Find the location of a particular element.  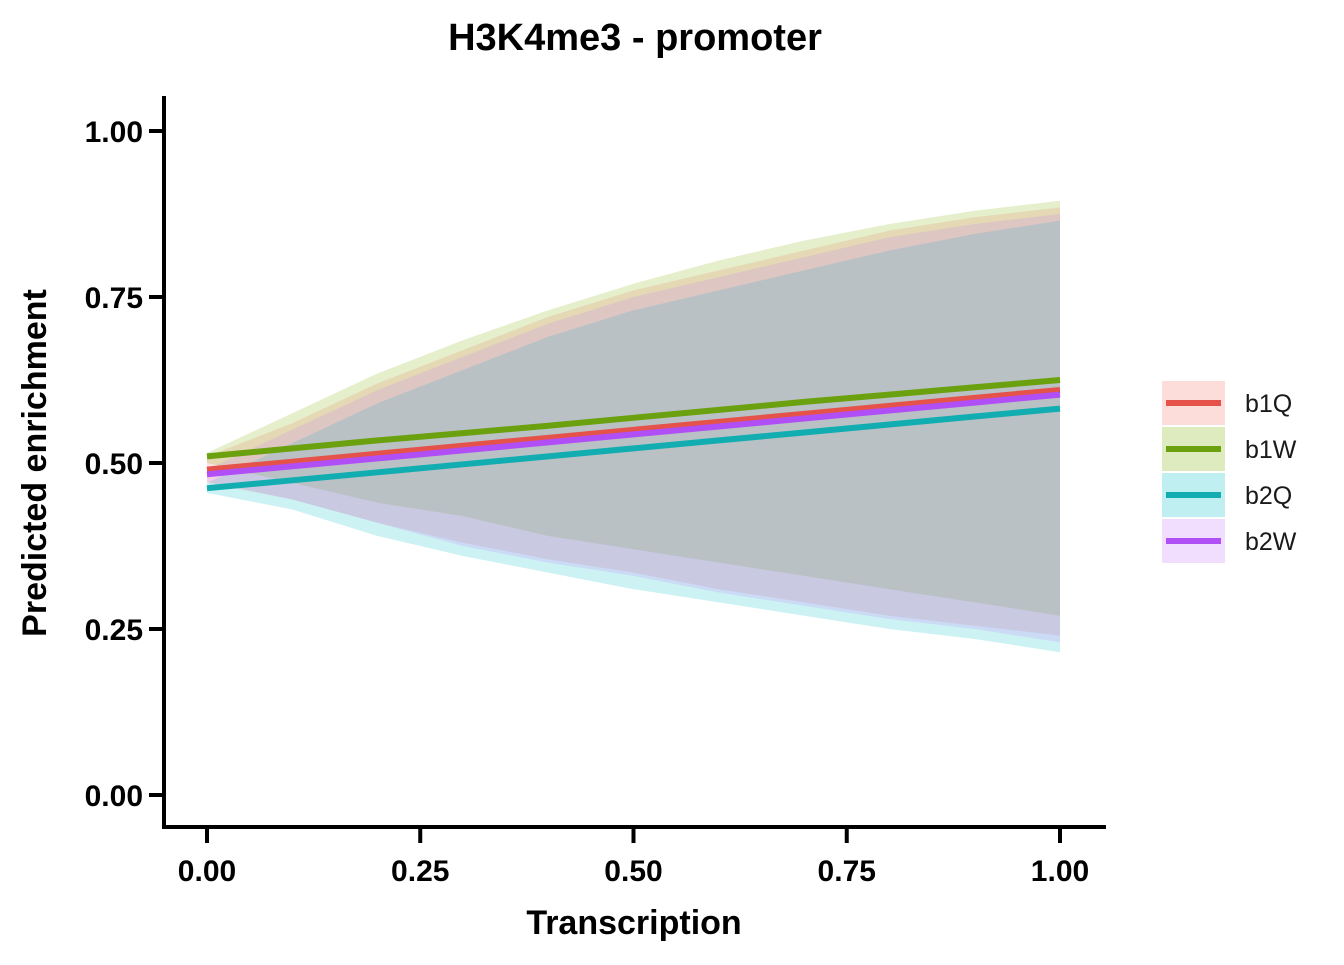

x-tick-label: 0.25 is located at coordinates (420, 871).